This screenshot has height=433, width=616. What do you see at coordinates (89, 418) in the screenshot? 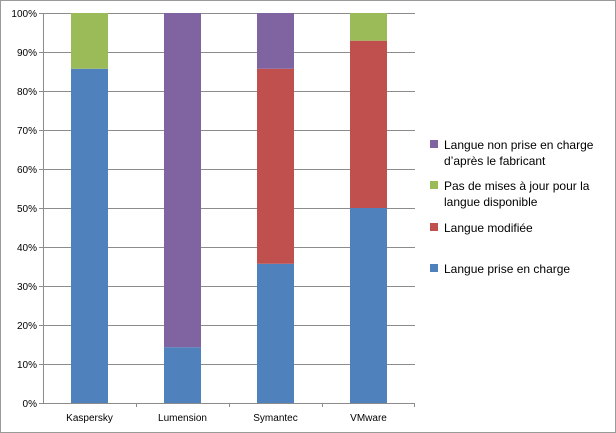
I see `x-tick-label: Kaspersky` at bounding box center [89, 418].